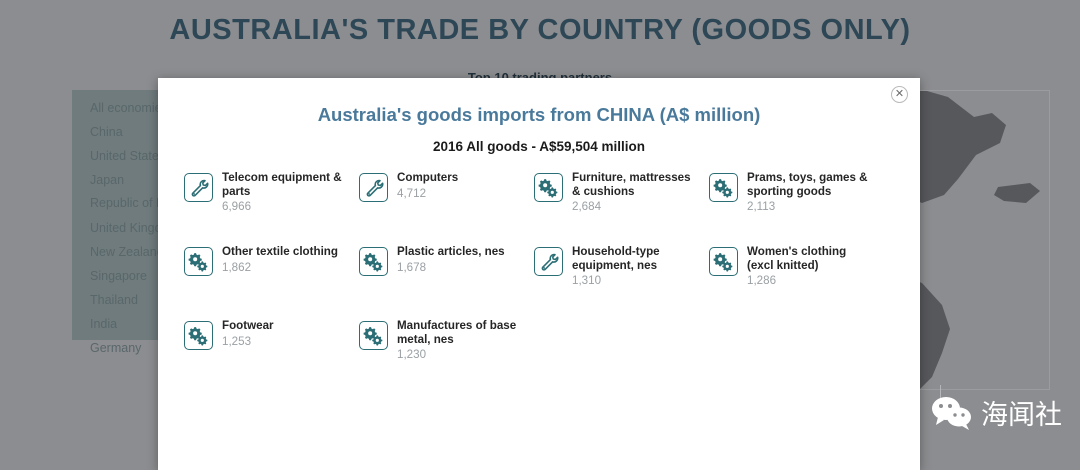 This screenshot has width=1080, height=470. I want to click on goods-item-label: Other textile clothing, so click(280, 251).